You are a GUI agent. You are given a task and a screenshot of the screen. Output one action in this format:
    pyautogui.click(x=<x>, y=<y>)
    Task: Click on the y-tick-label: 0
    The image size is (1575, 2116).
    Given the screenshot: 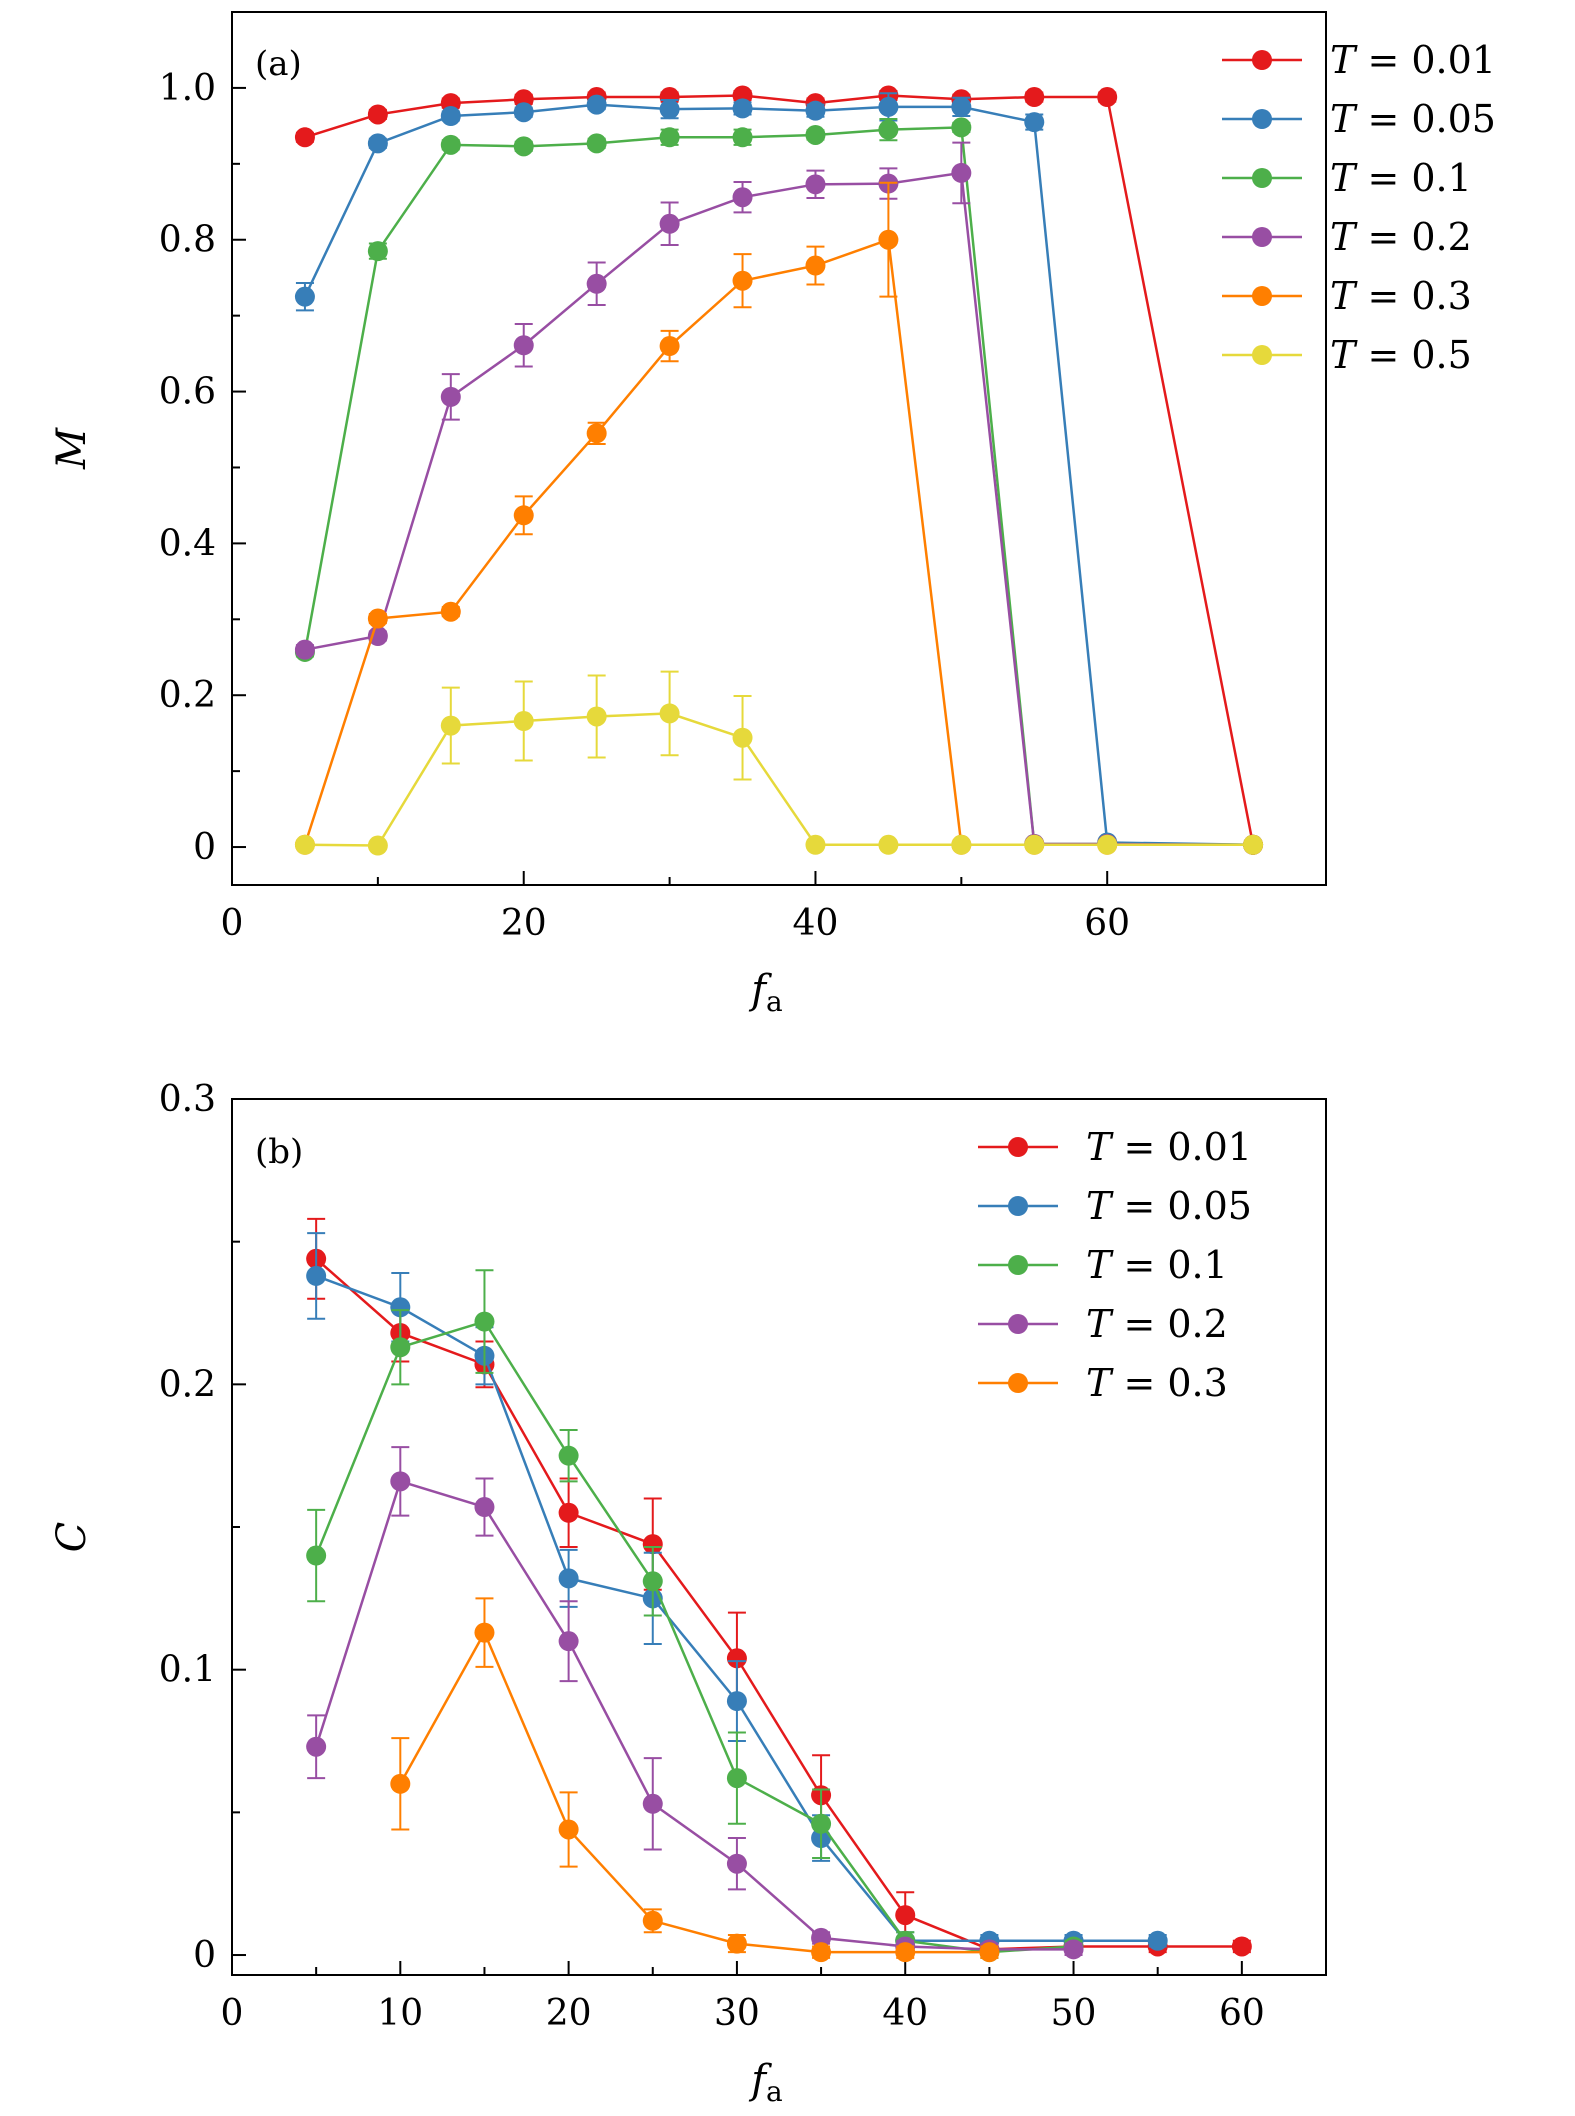 What is the action you would take?
    pyautogui.click(x=204, y=1955)
    